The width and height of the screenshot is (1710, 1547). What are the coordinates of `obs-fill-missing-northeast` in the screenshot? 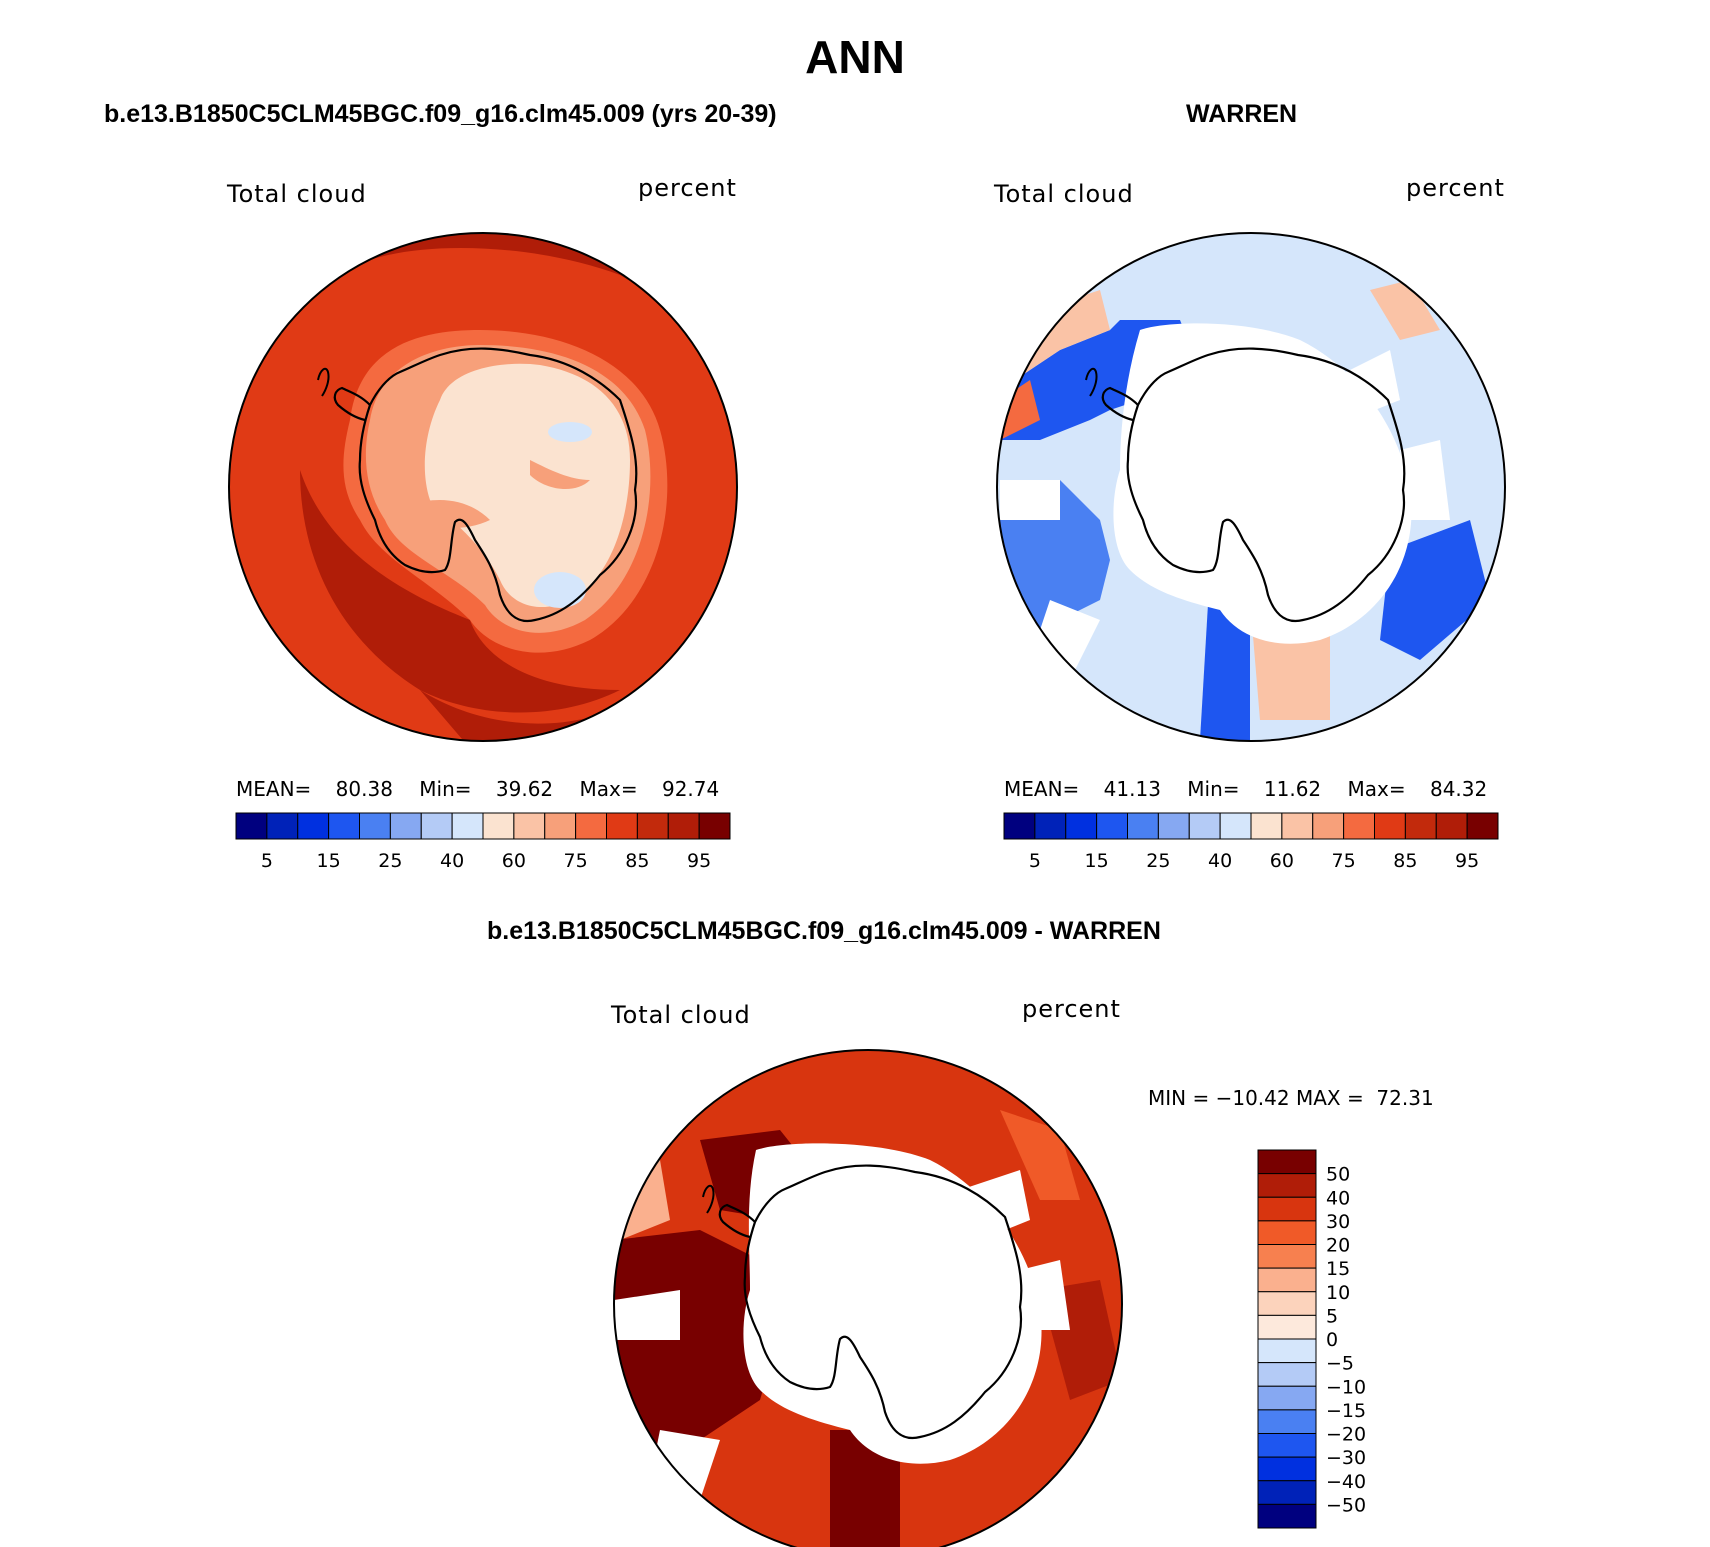 It's located at (1365, 385).